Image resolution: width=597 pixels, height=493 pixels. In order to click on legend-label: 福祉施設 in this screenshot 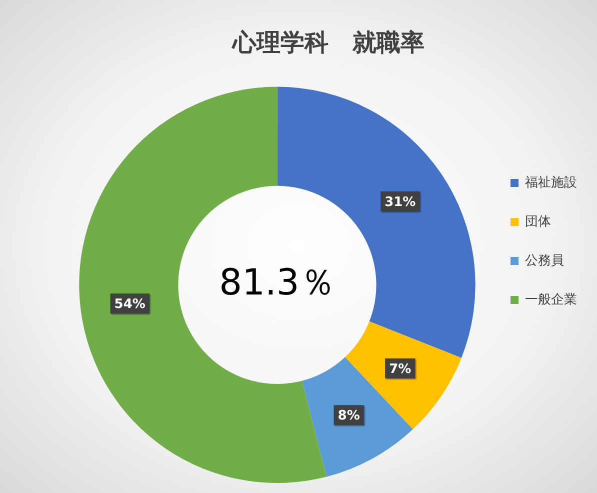, I will do `click(551, 182)`.